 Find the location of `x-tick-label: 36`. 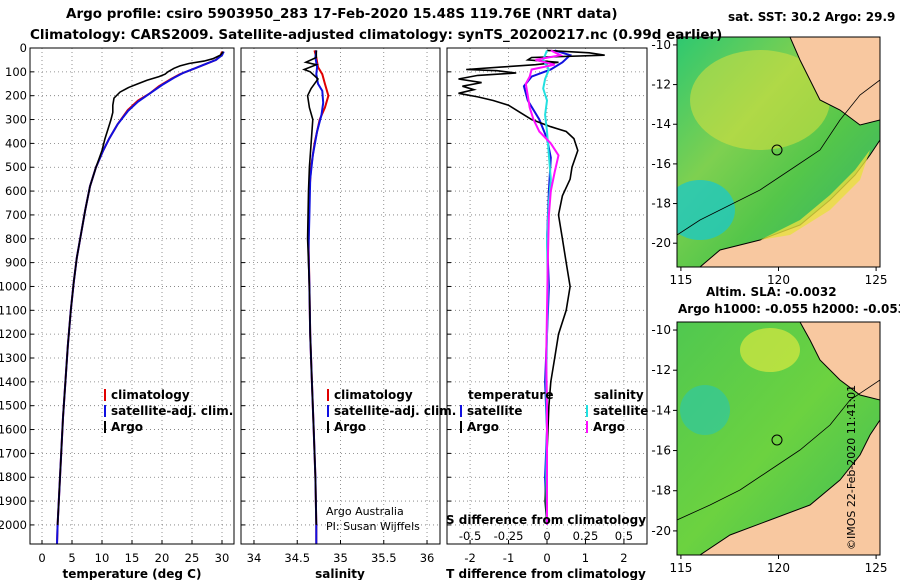

x-tick-label: 36 is located at coordinates (427, 558).